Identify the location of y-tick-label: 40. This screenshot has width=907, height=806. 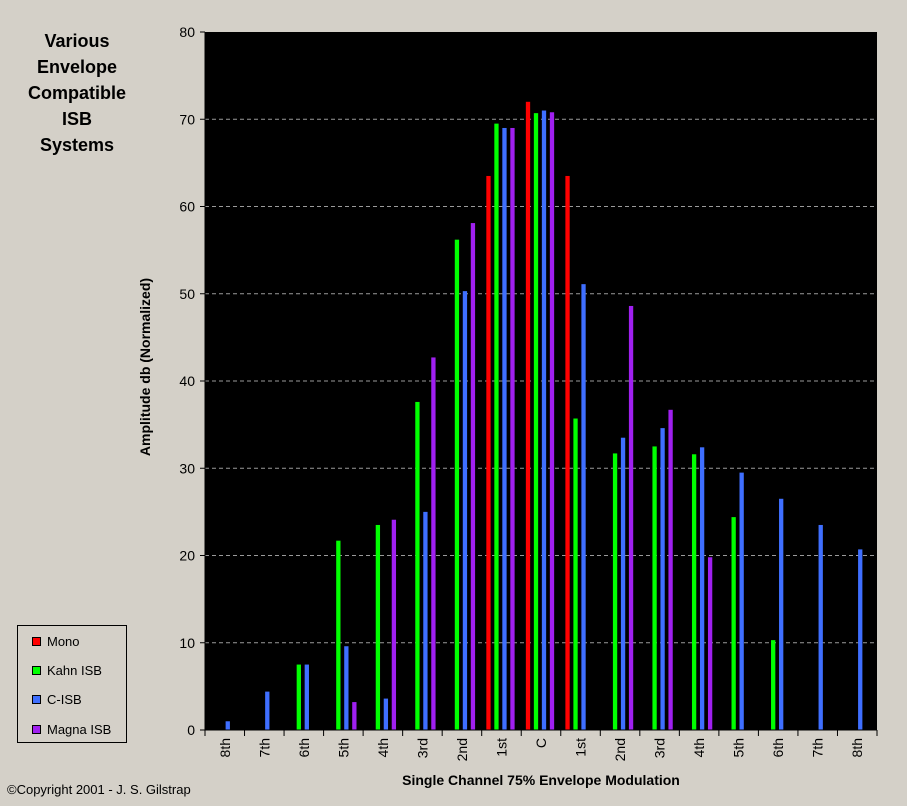
(187, 381).